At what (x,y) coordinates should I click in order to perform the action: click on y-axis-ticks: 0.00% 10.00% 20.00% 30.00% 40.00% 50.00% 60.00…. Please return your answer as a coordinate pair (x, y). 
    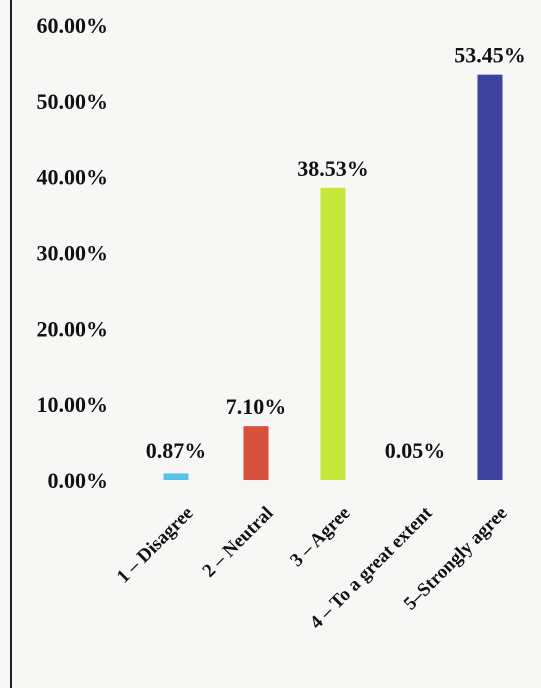
    Looking at the image, I should click on (73, 253).